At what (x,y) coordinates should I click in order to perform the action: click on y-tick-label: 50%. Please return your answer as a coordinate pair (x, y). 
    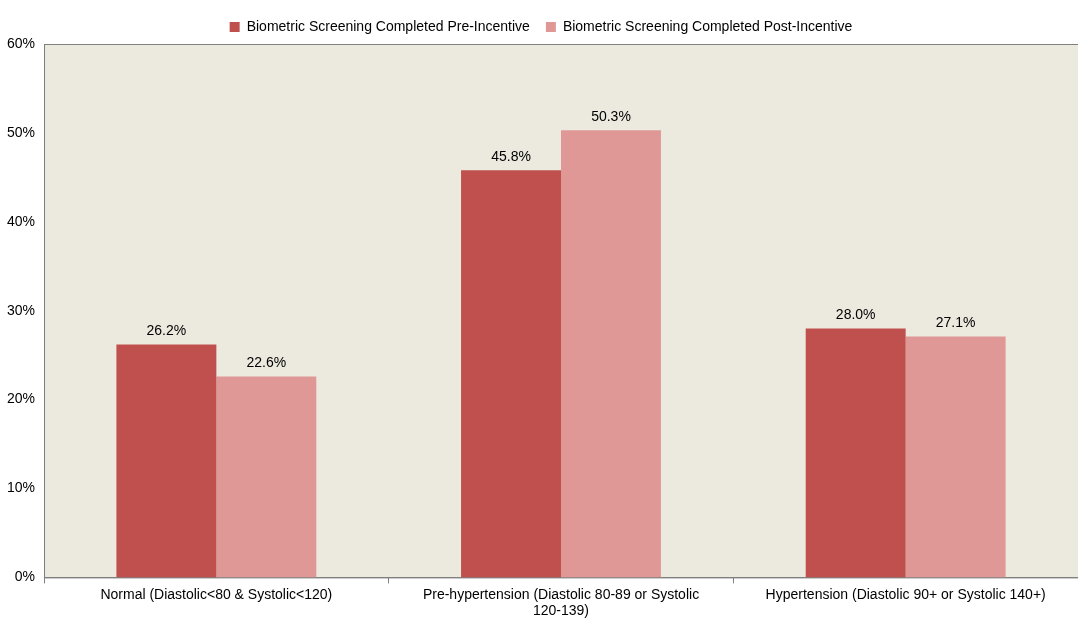
    Looking at the image, I should click on (21, 131).